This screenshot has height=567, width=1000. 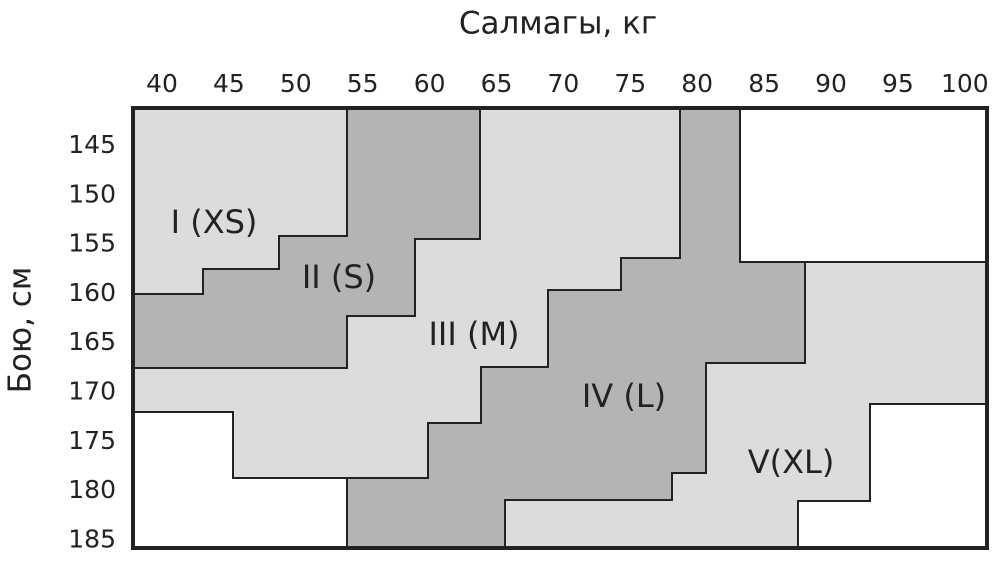 I want to click on y-tick-label: 180, so click(x=92, y=489).